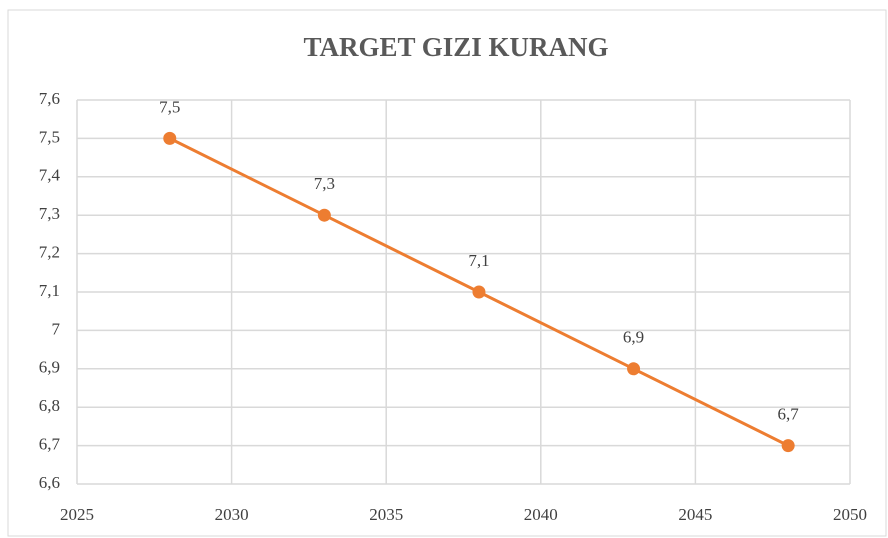  I want to click on data-label: 7,5, so click(169, 106).